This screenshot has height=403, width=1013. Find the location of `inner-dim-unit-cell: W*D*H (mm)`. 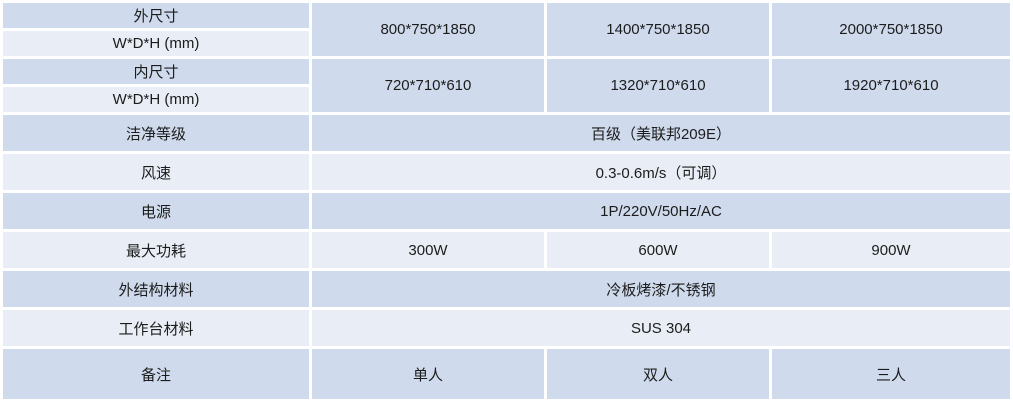

inner-dim-unit-cell: W*D*H (mm) is located at coordinates (156, 99).